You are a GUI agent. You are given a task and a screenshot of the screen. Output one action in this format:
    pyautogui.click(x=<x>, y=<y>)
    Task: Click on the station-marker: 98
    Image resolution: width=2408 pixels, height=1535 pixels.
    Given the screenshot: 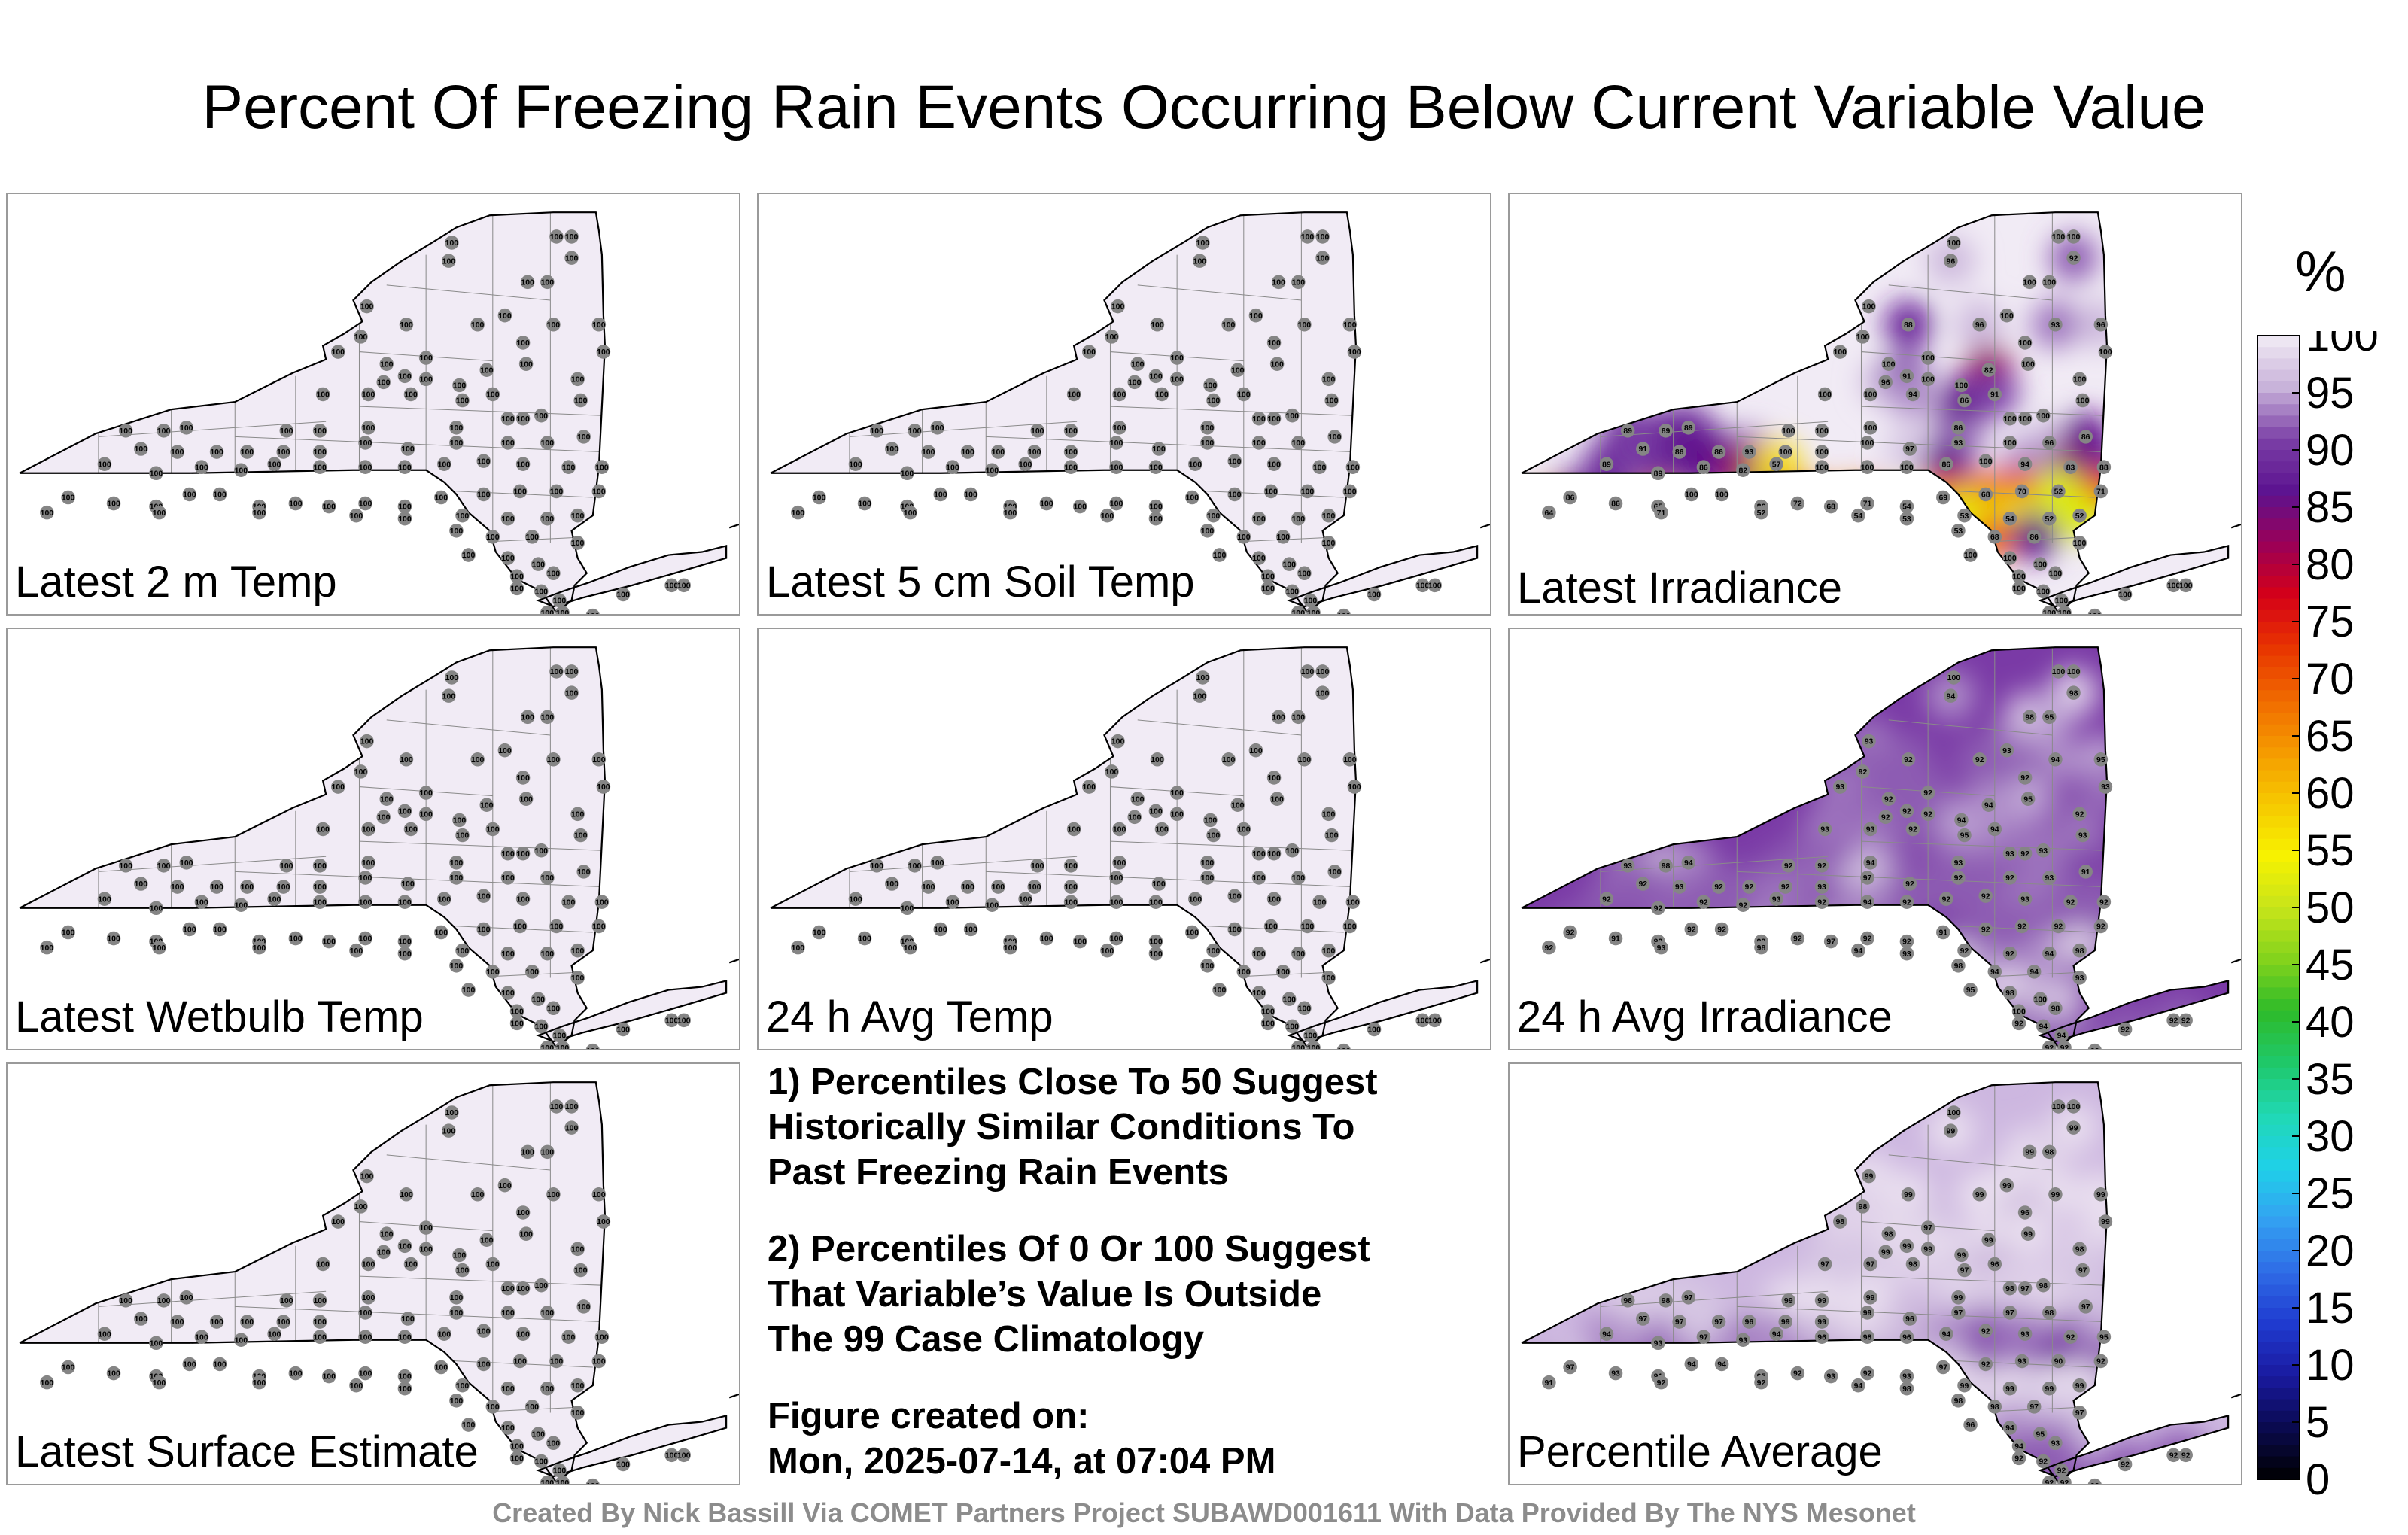 What is the action you would take?
    pyautogui.click(x=1840, y=1221)
    